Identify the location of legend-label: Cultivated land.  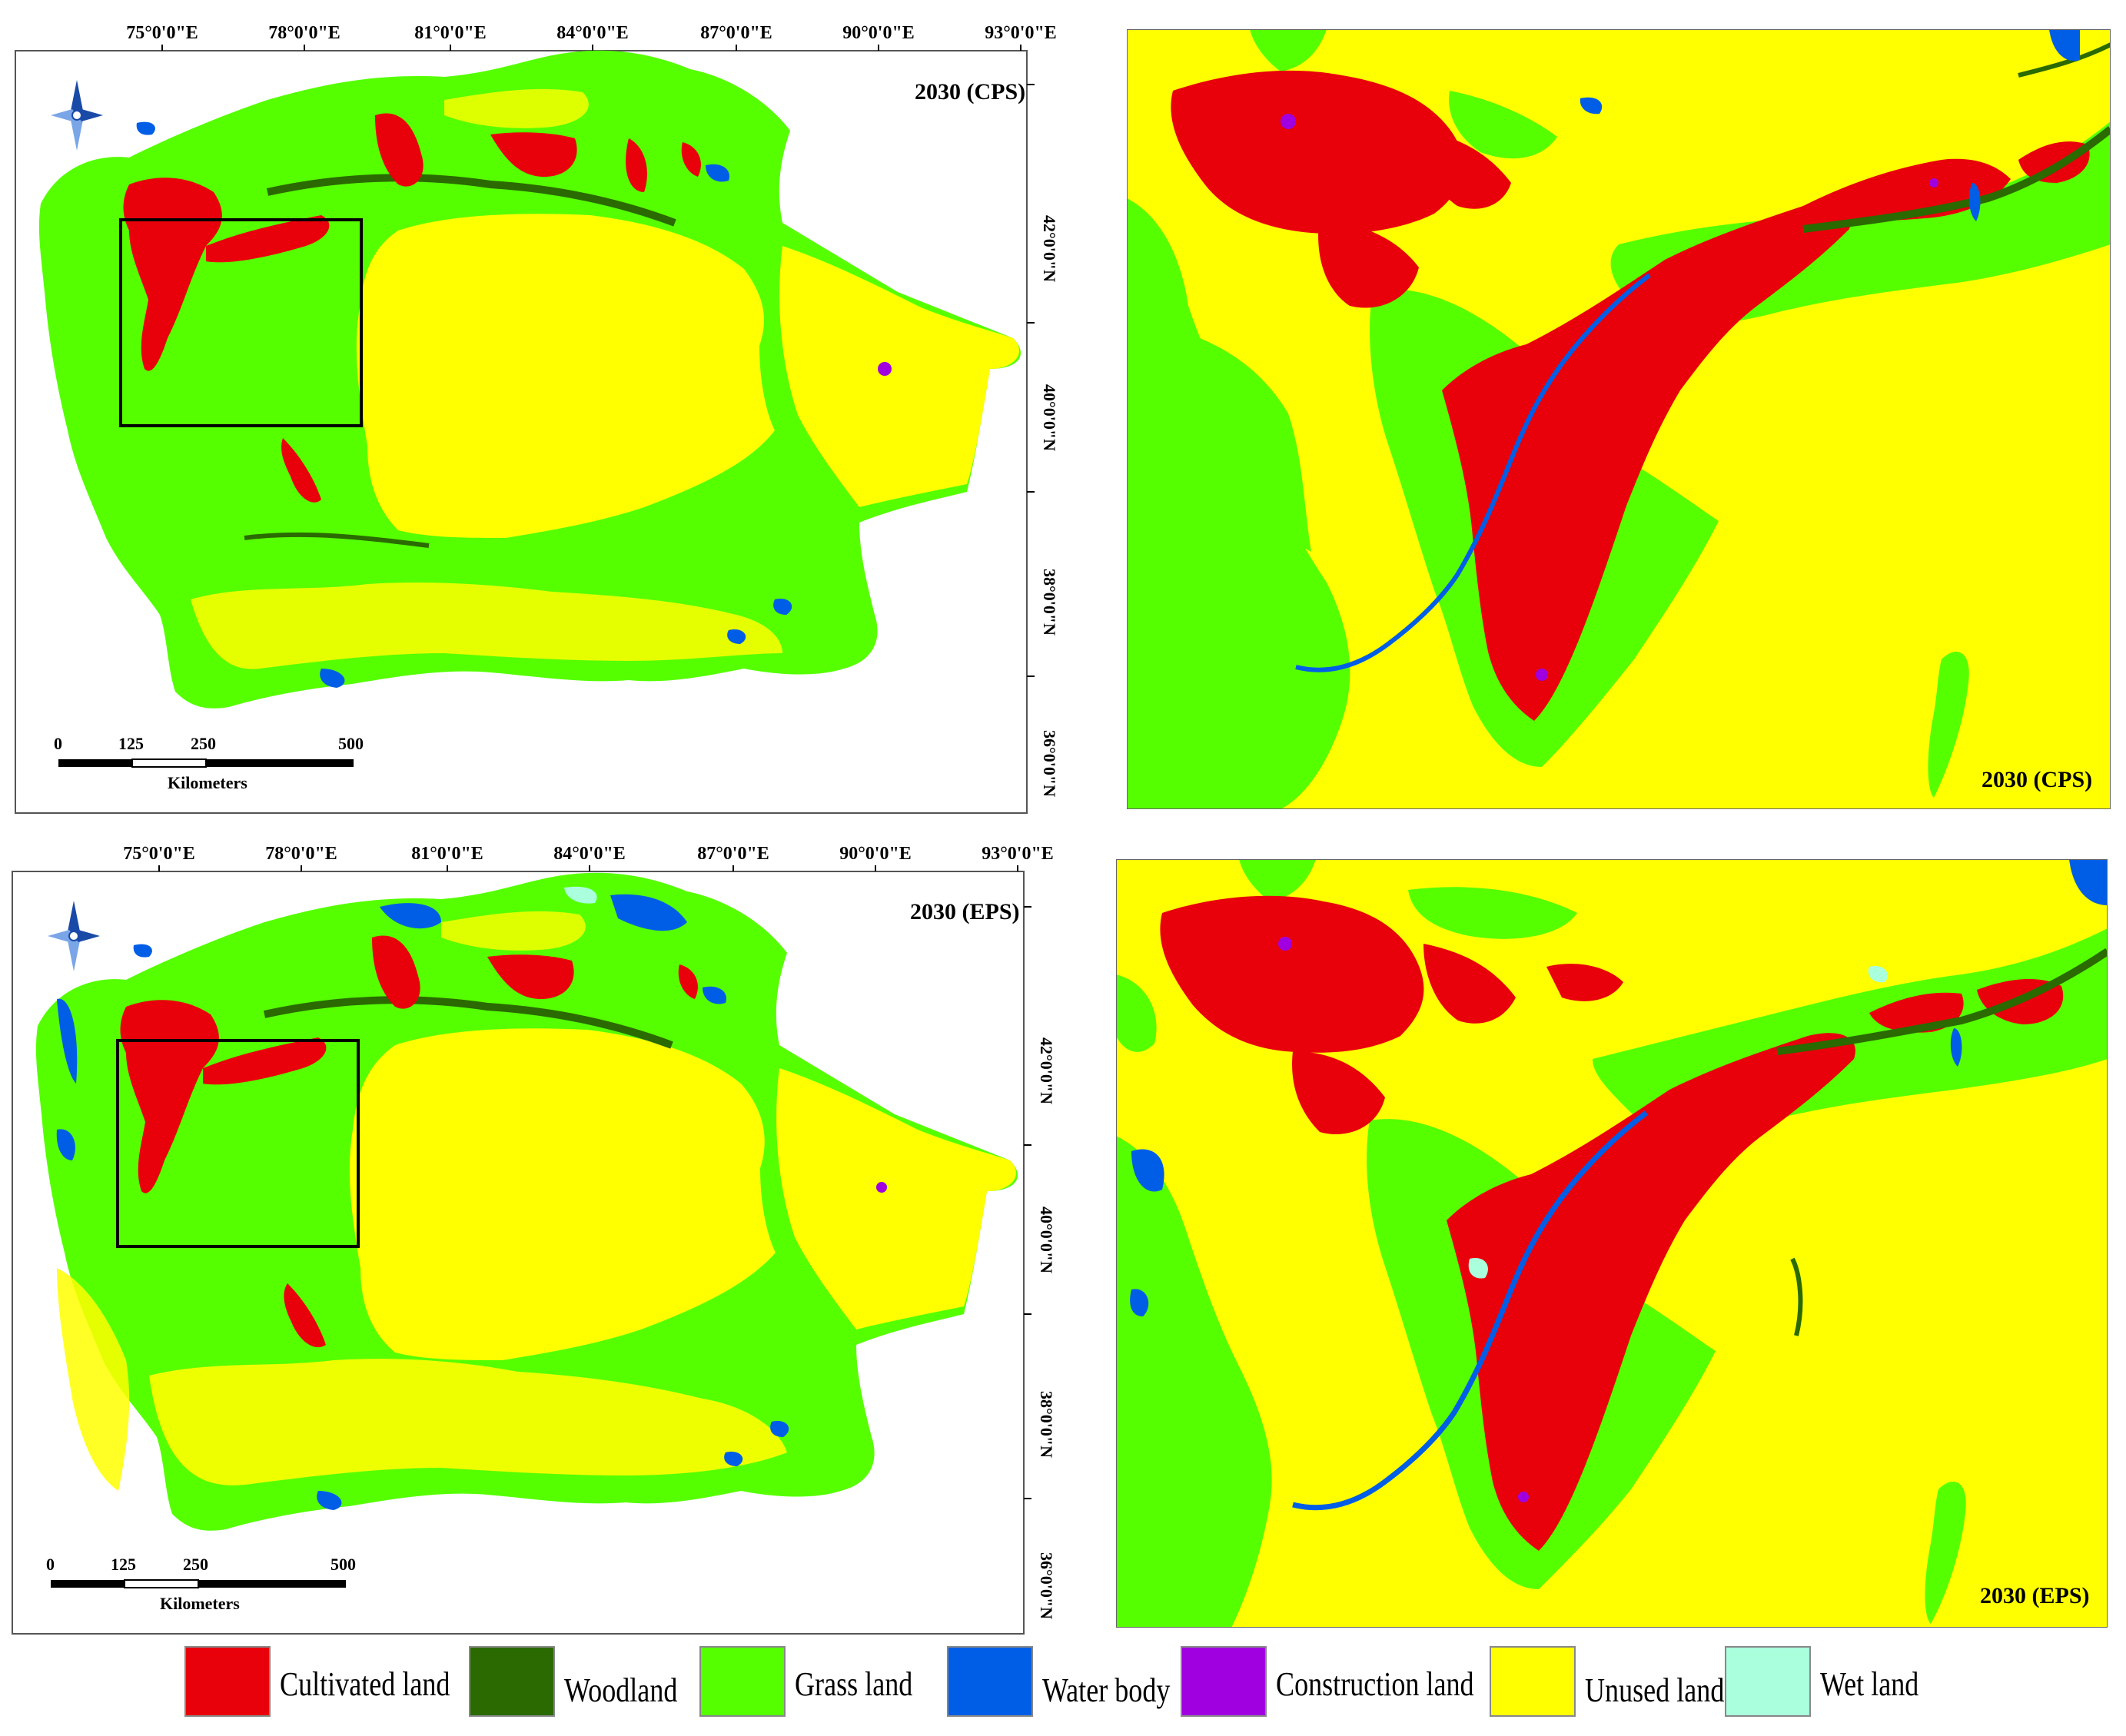
(365, 1684).